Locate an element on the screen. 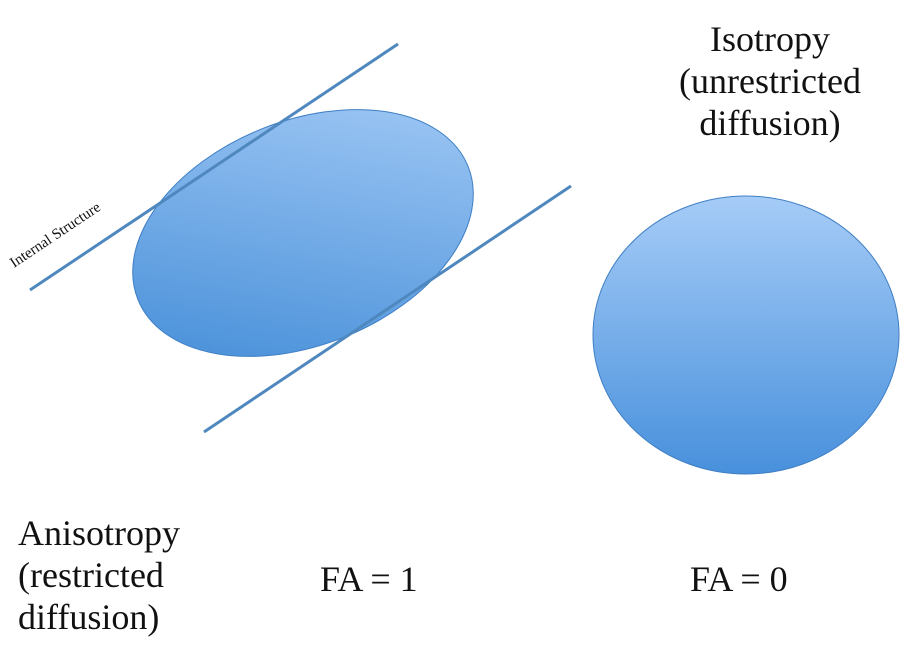 This screenshot has width=901, height=658. isotropy-subtitle-1: (unrestricted is located at coordinates (770, 81).